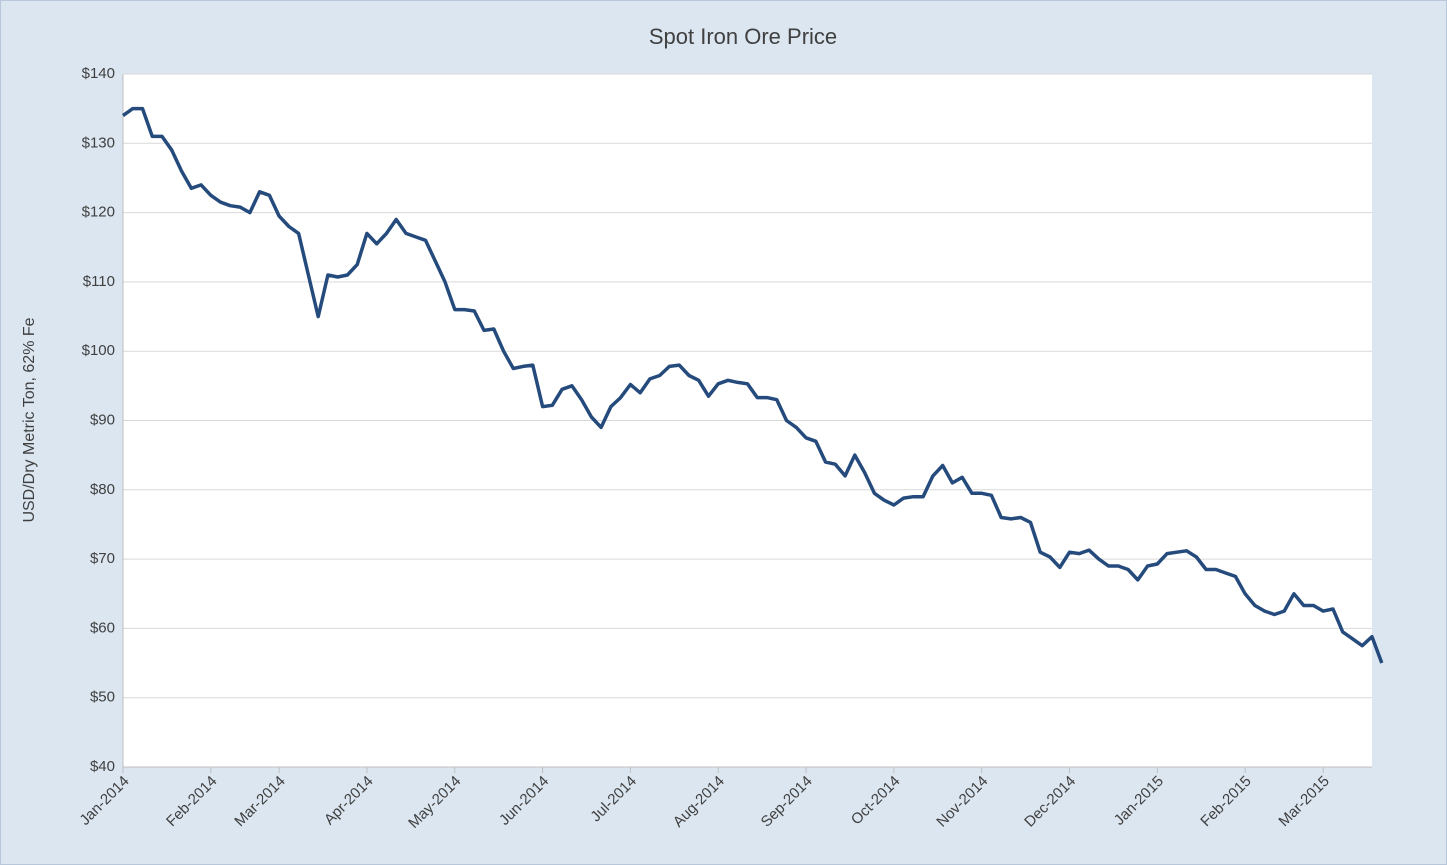  What do you see at coordinates (98, 212) in the screenshot?
I see `y-tick-label: $120` at bounding box center [98, 212].